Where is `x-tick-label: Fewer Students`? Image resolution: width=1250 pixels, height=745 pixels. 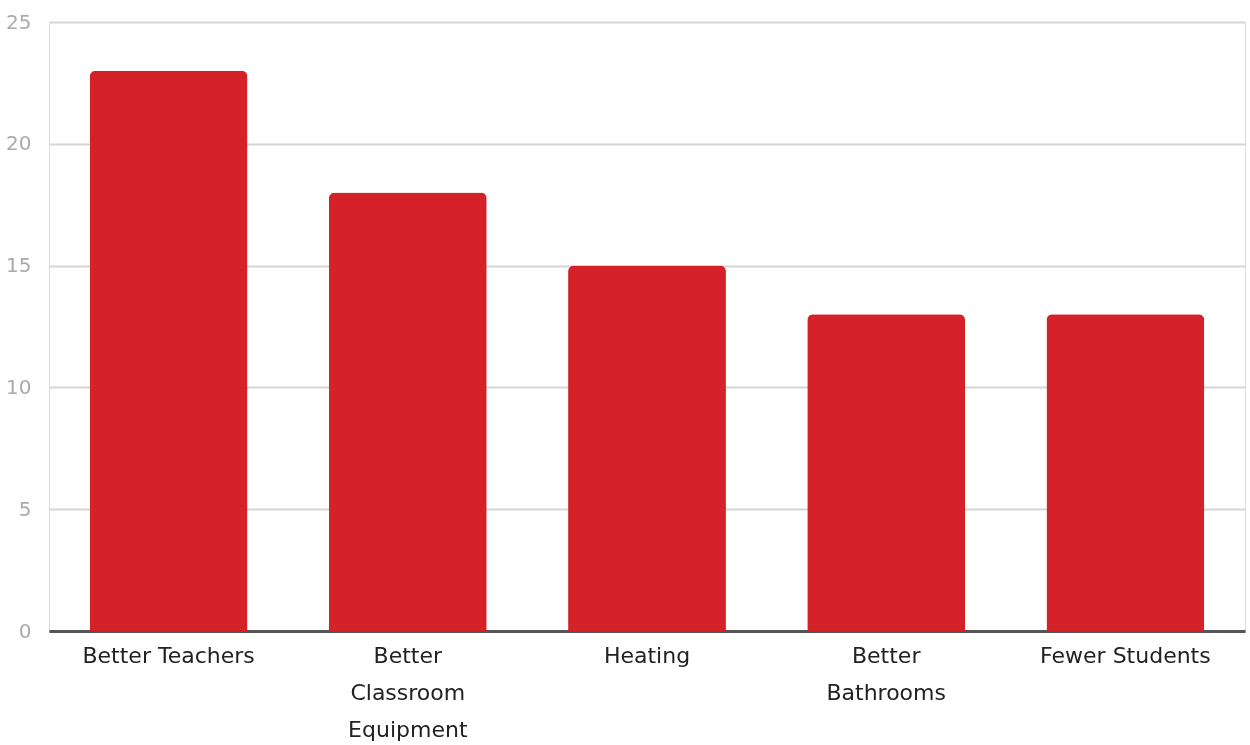
x-tick-label: Fewer Students is located at coordinates (1125, 655).